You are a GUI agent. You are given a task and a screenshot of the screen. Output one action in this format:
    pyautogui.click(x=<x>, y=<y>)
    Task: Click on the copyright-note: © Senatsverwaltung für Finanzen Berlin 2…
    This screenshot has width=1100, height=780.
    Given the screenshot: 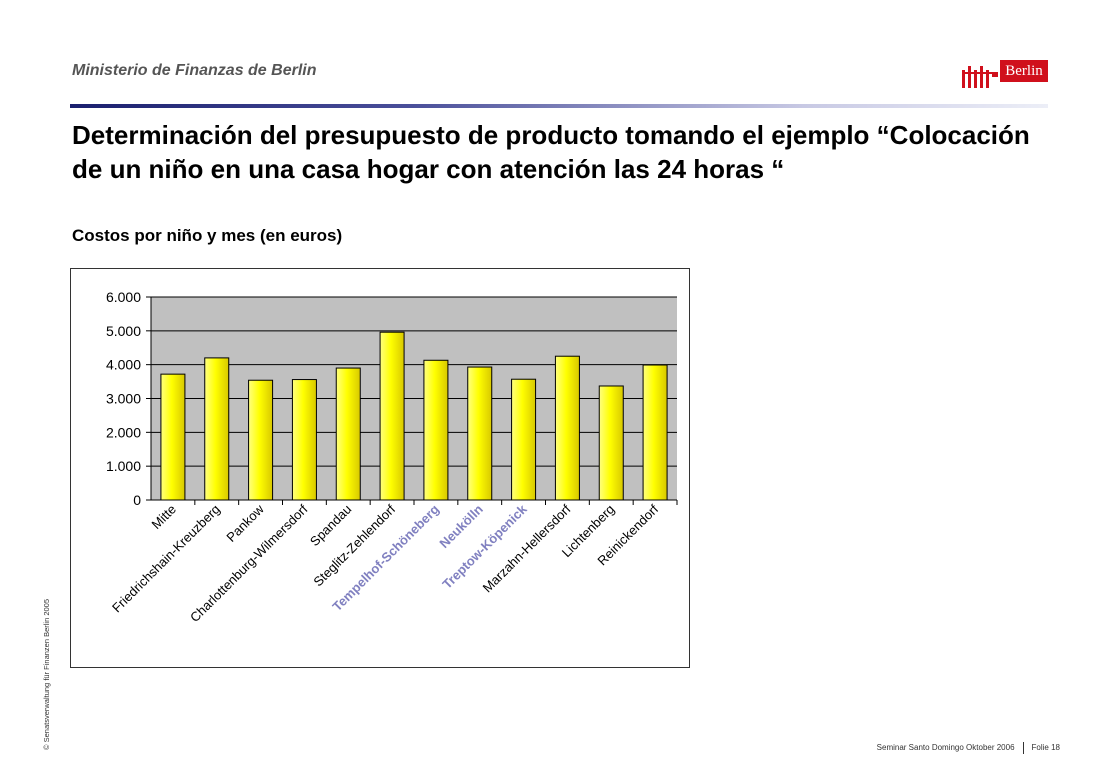 What is the action you would take?
    pyautogui.click(x=46, y=674)
    